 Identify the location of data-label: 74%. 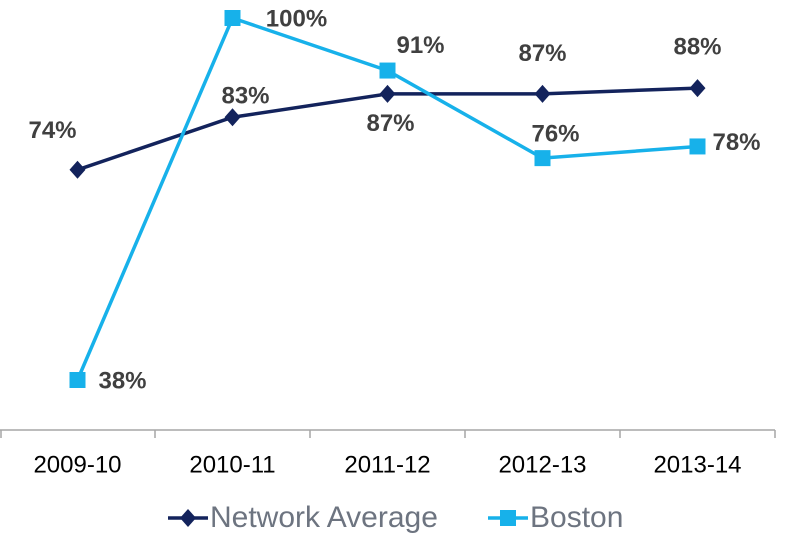
(52, 130).